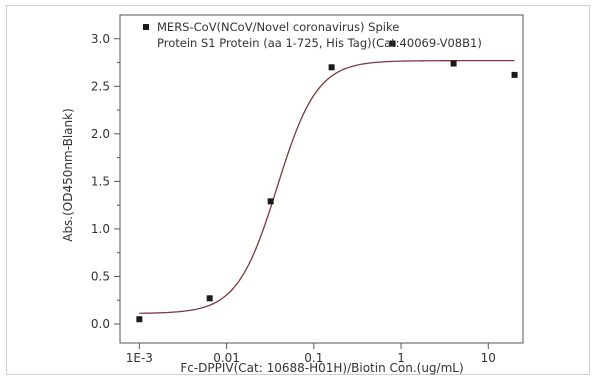 The width and height of the screenshot is (598, 381). I want to click on y-tick-label: 1.0, so click(100, 229).